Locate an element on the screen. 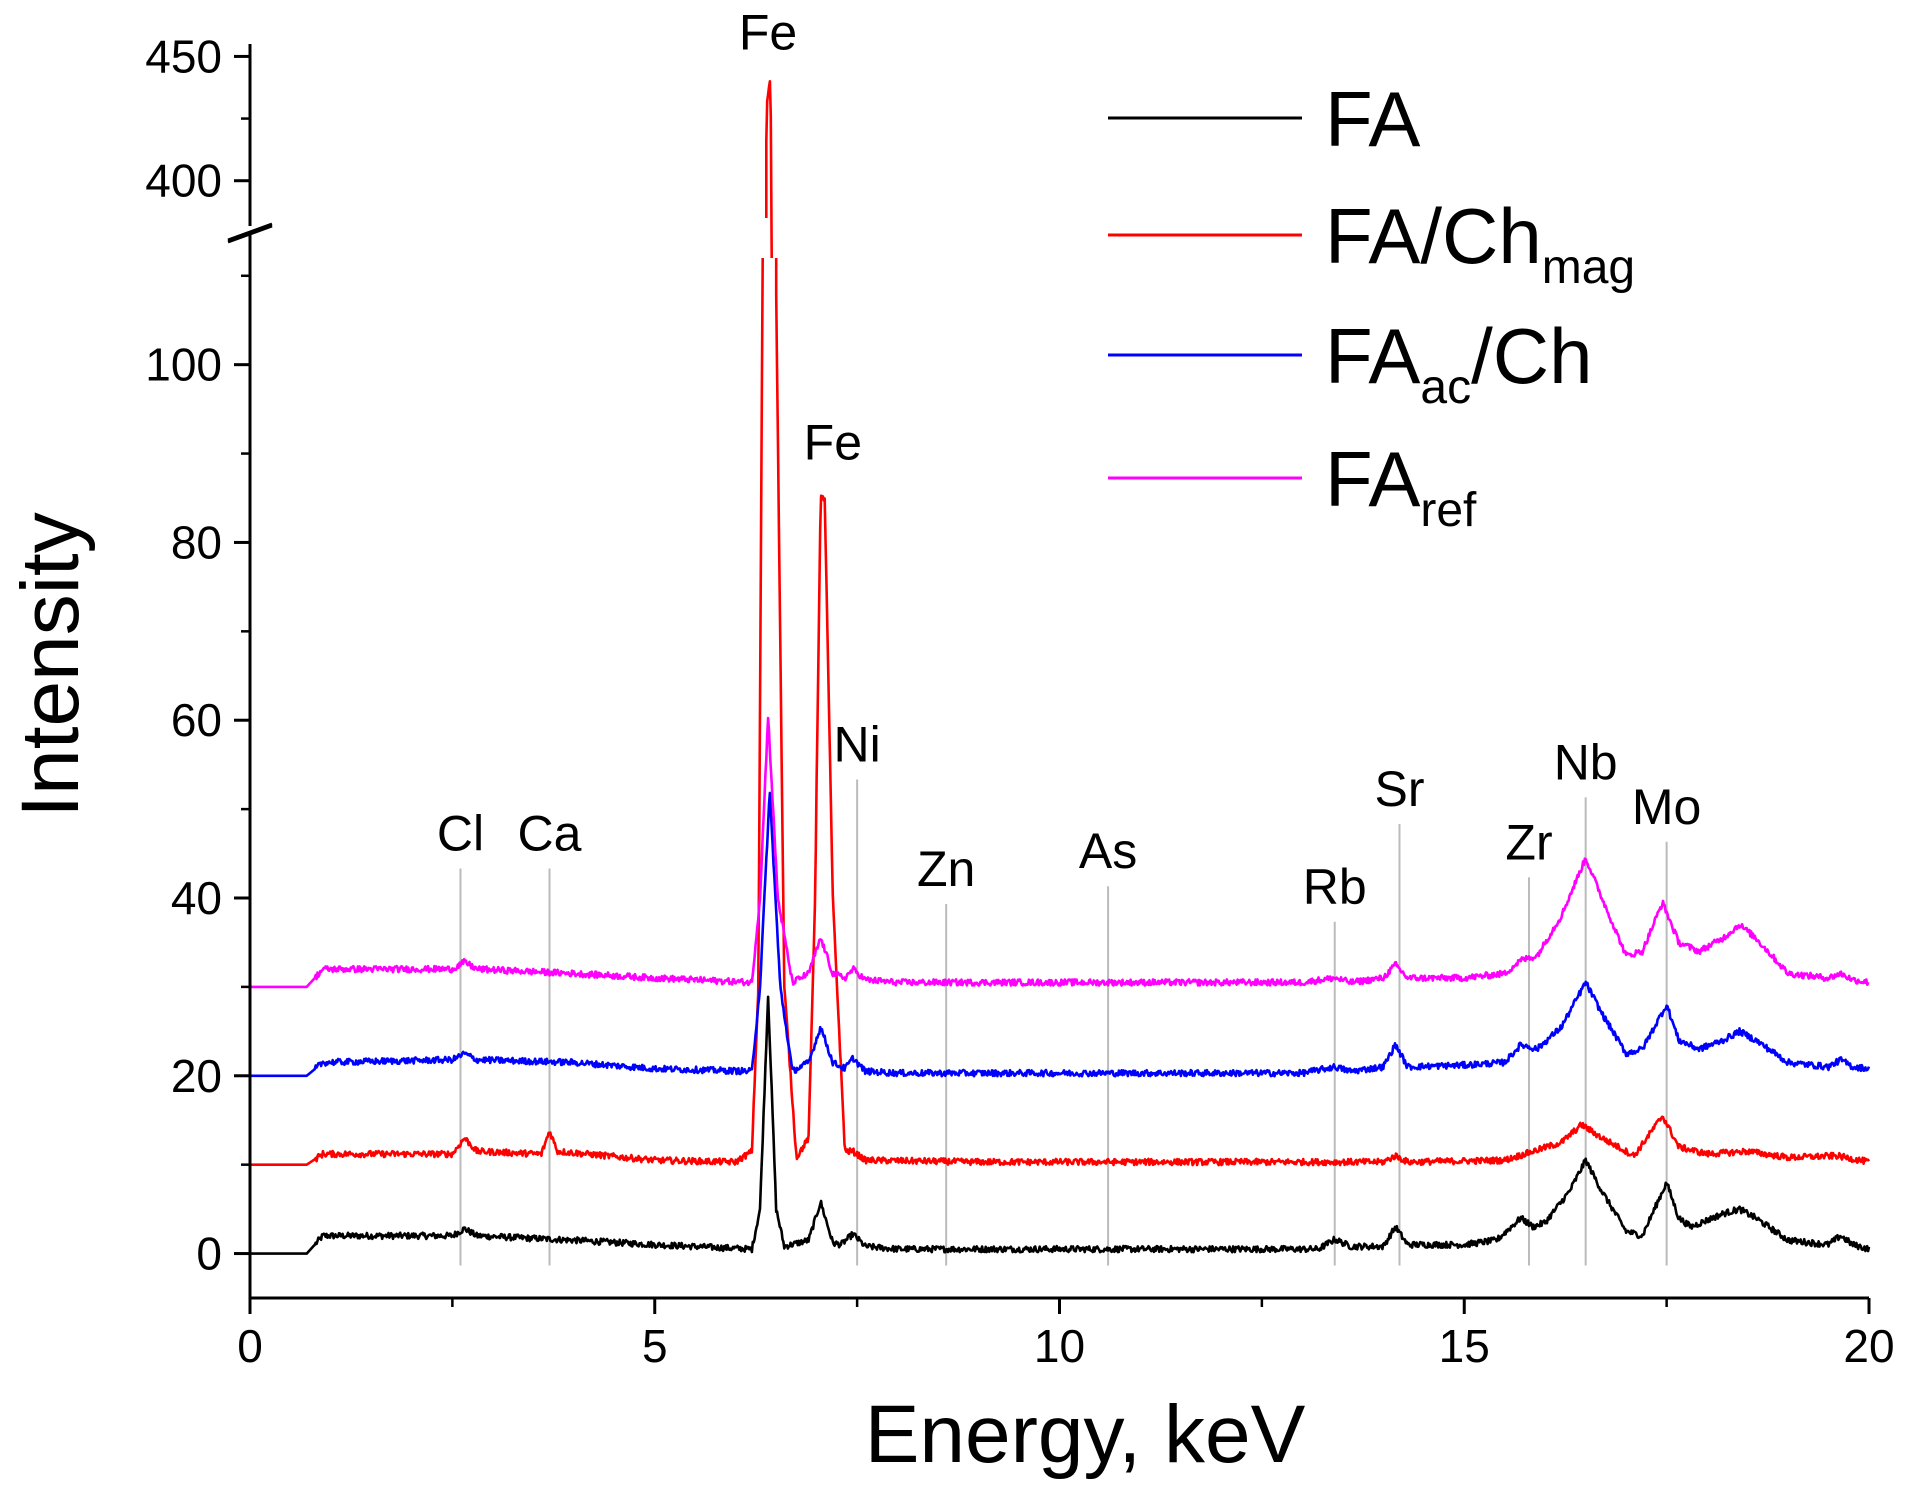 The image size is (1906, 1497). axis-break-mark-lower is located at coordinates (250, 232).